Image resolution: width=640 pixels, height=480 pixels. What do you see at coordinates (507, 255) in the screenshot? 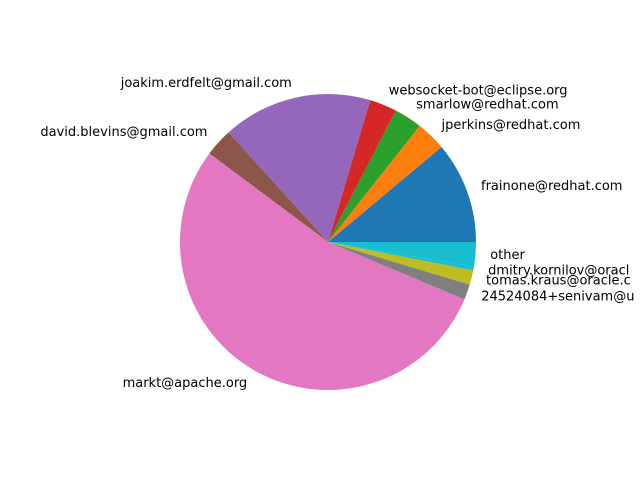
I see `pie-label-other: other` at bounding box center [507, 255].